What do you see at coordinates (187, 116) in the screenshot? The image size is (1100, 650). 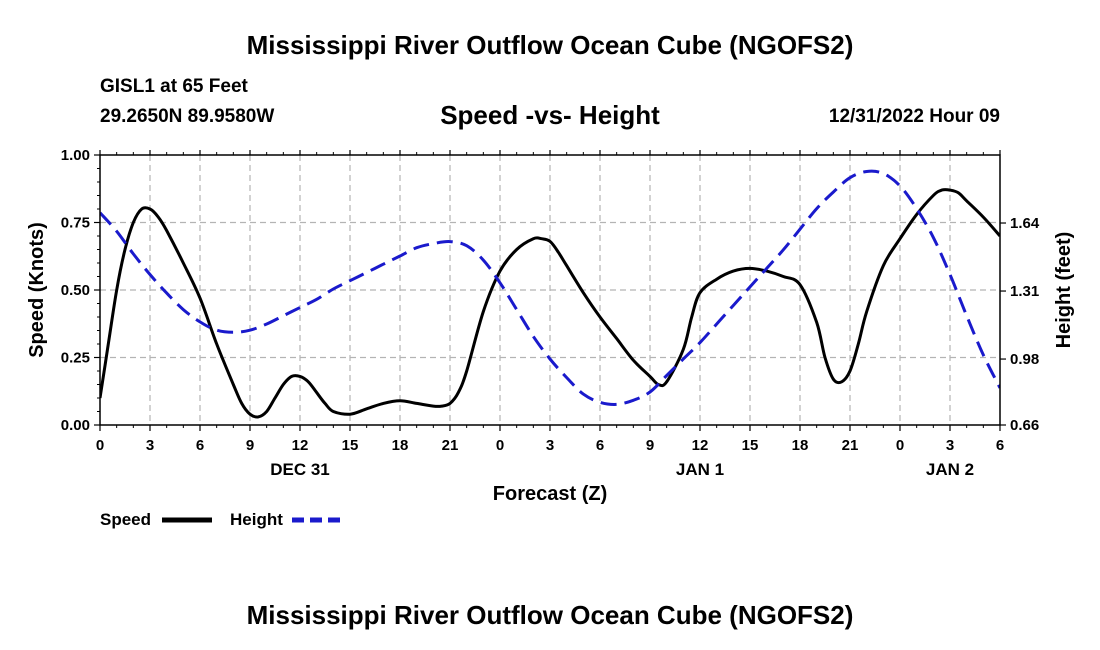 I see `station-coords: 29.2650N 89.9580W` at bounding box center [187, 116].